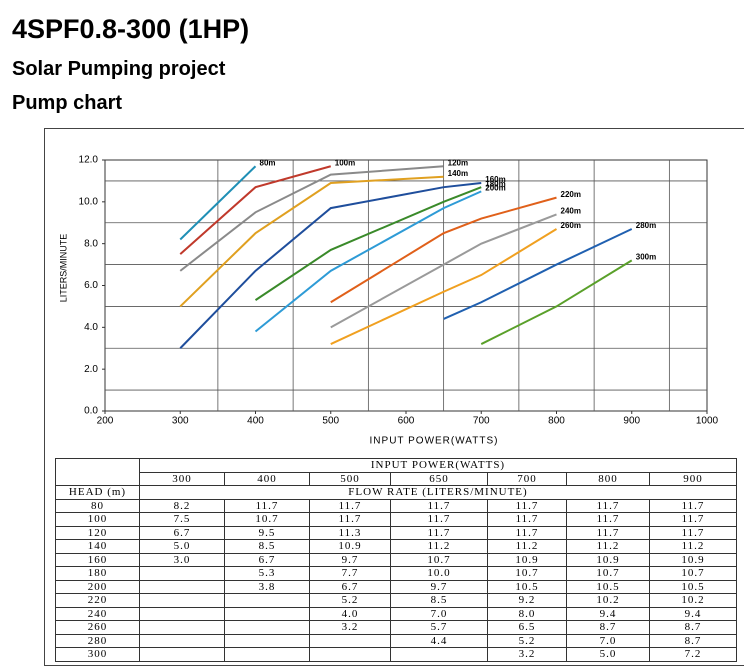  What do you see at coordinates (97, 586) in the screenshot?
I see `head-cell: 200` at bounding box center [97, 586].